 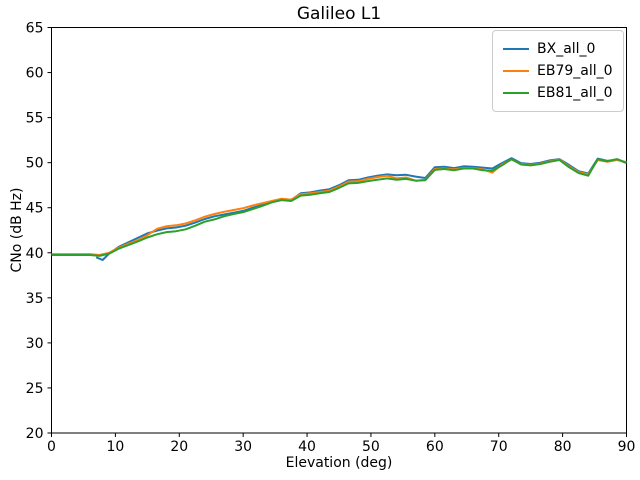 What do you see at coordinates (371, 447) in the screenshot?
I see `x-tick-label: 50` at bounding box center [371, 447].